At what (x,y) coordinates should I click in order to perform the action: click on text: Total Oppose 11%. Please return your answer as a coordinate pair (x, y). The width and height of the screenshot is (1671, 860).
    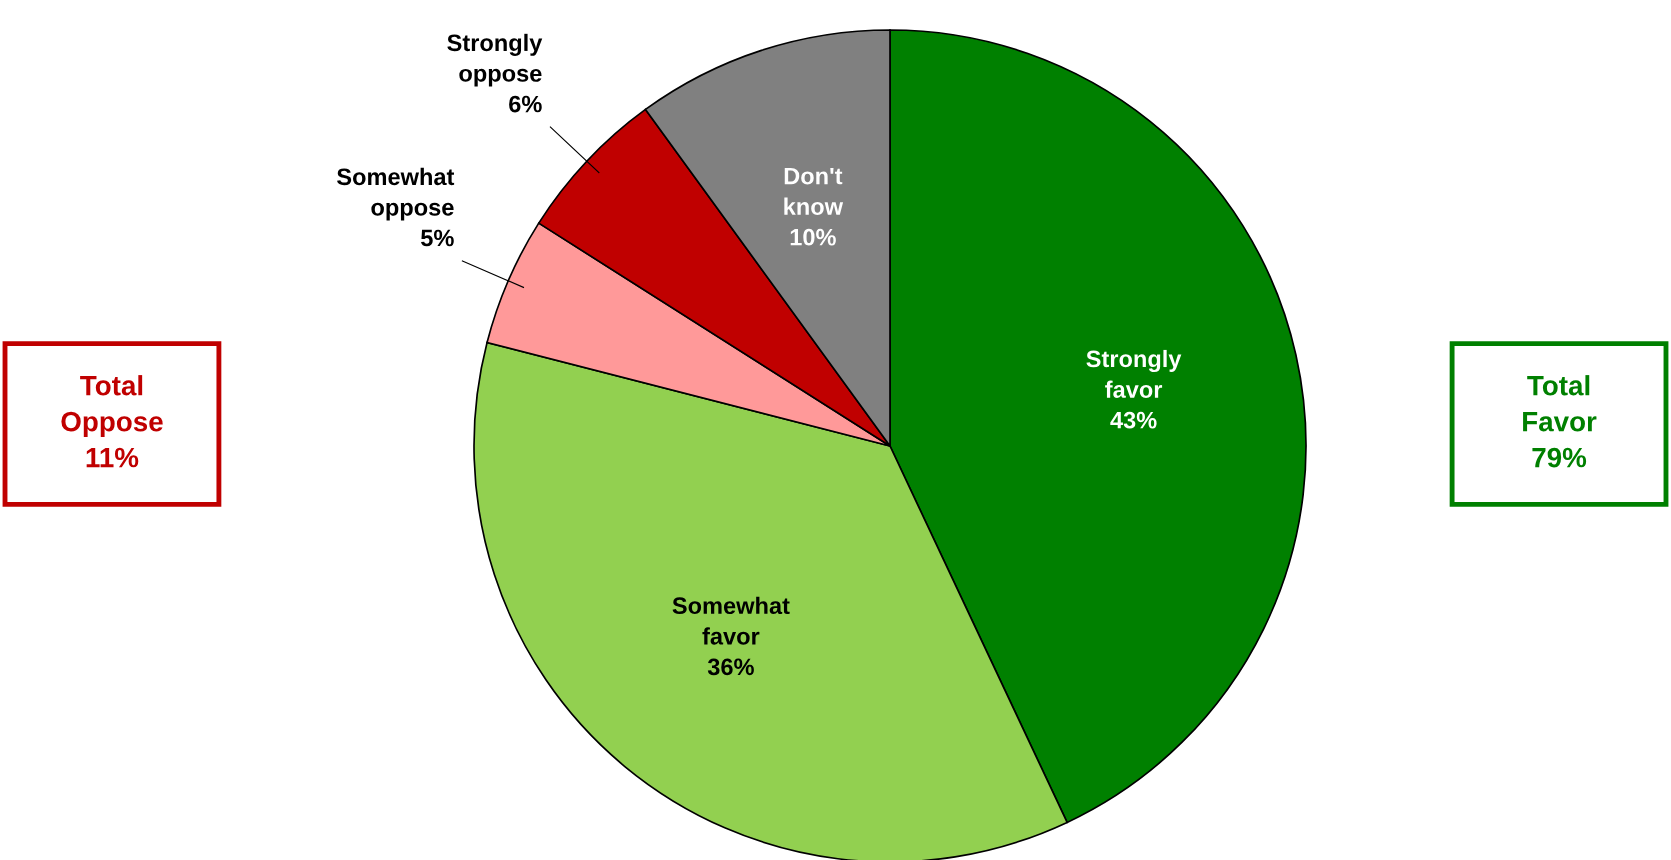
    Looking at the image, I should click on (112, 421).